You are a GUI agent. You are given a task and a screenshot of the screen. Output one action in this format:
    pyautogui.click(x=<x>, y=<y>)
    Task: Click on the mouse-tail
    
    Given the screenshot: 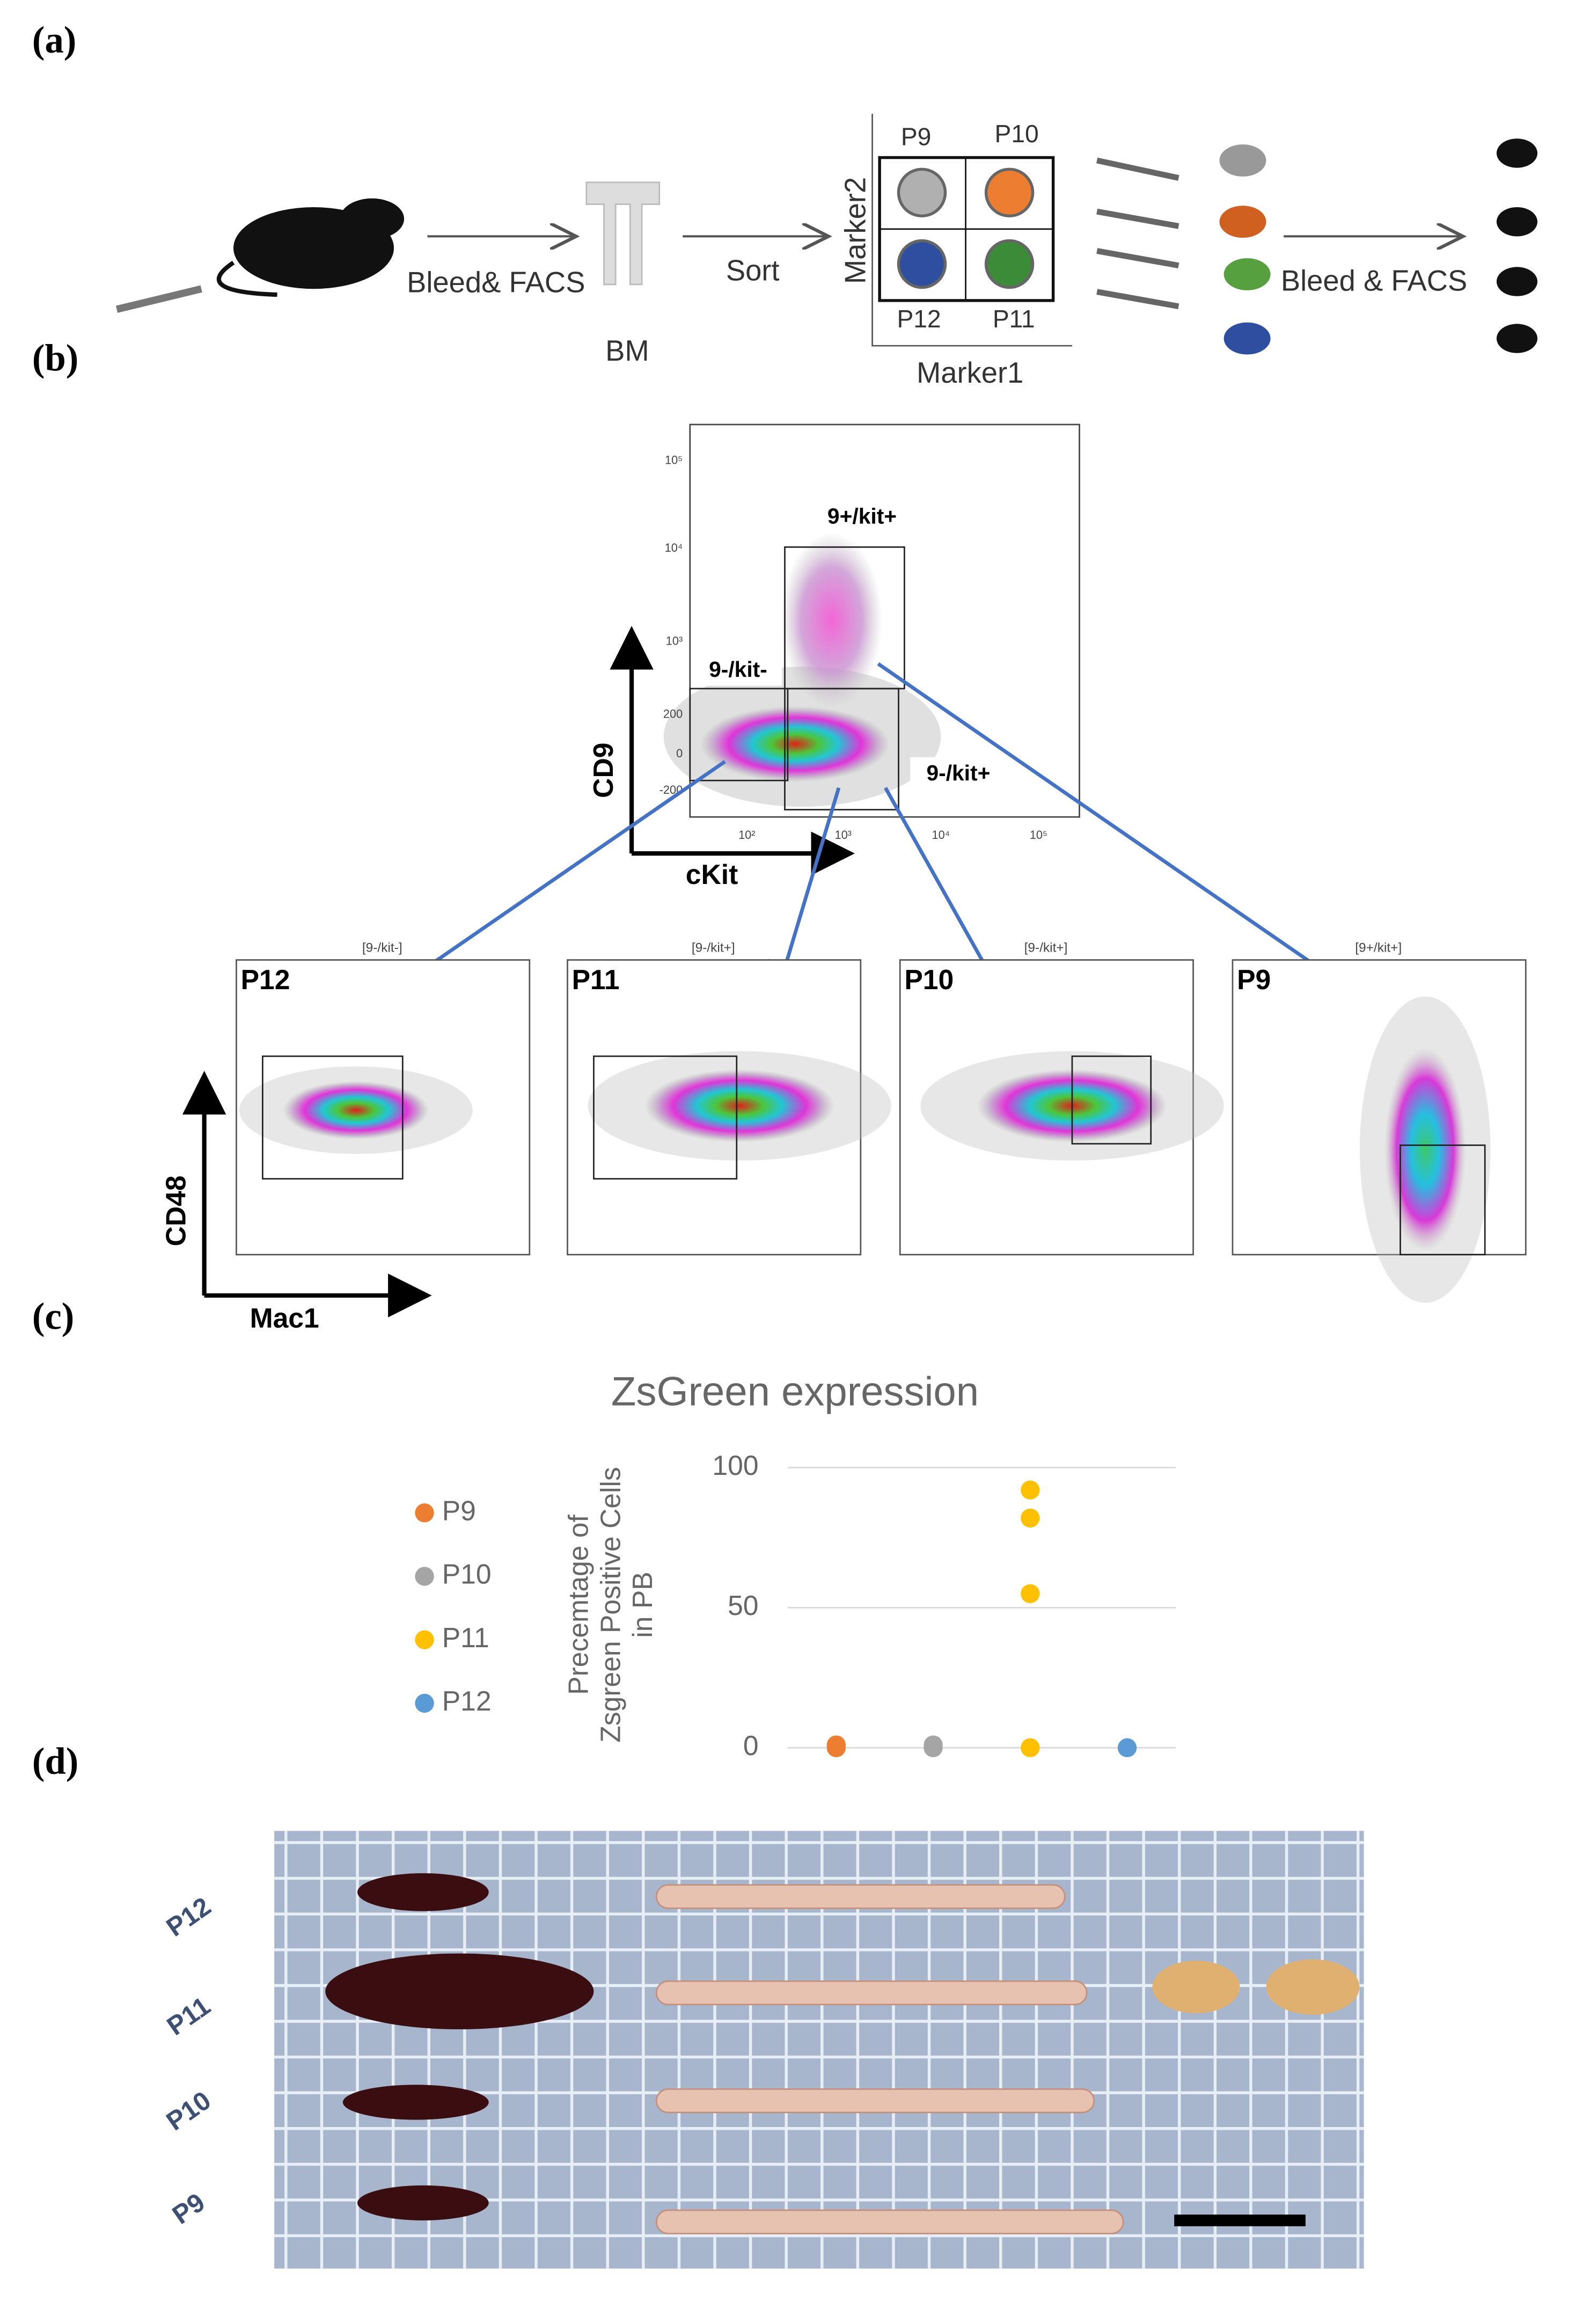 What is the action you would take?
    pyautogui.click(x=246, y=278)
    